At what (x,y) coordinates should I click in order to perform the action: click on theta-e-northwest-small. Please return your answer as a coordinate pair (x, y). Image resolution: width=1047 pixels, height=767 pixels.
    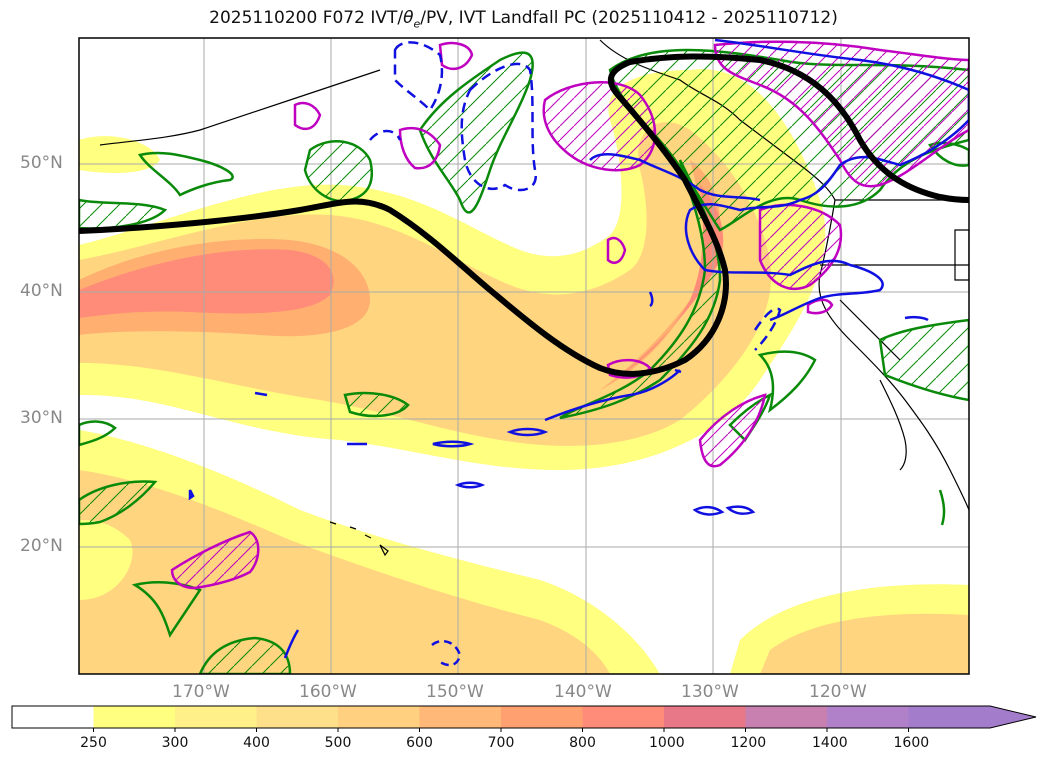
    Looking at the image, I should click on (185, 174).